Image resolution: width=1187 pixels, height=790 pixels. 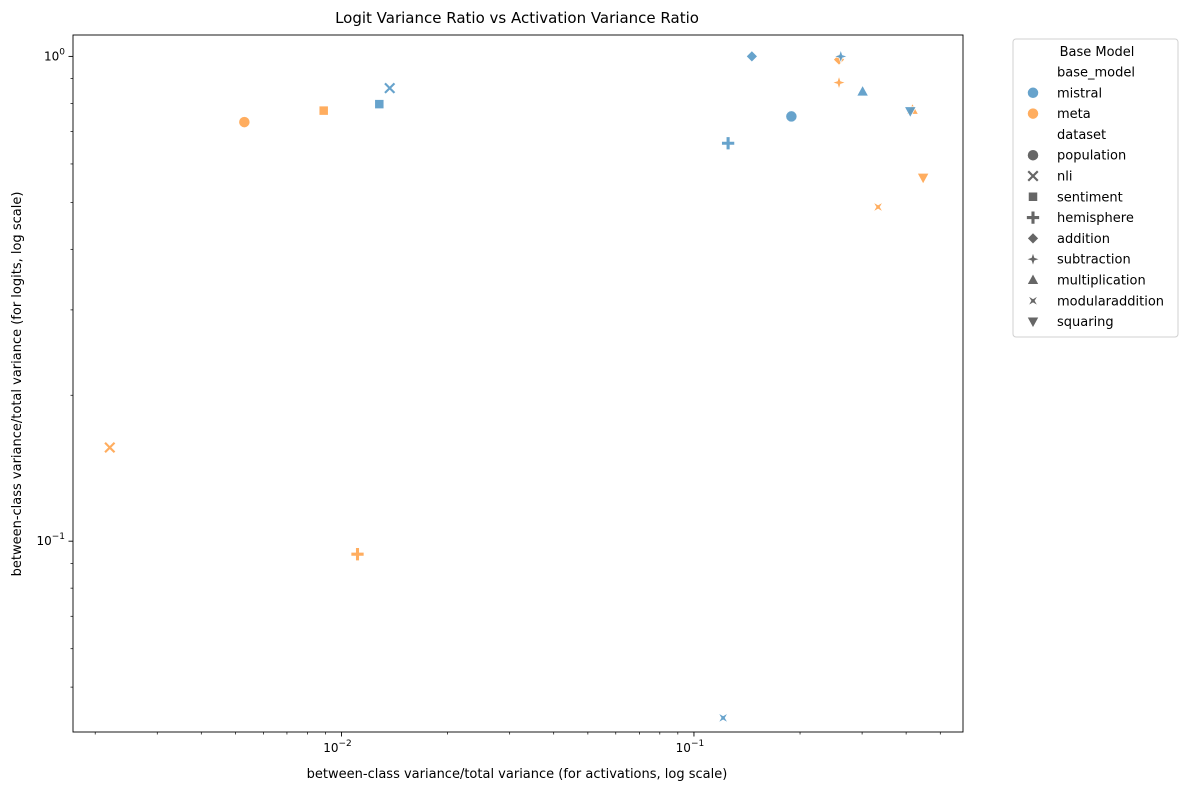 What do you see at coordinates (323, 110) in the screenshot?
I see `point-meta-sentiment` at bounding box center [323, 110].